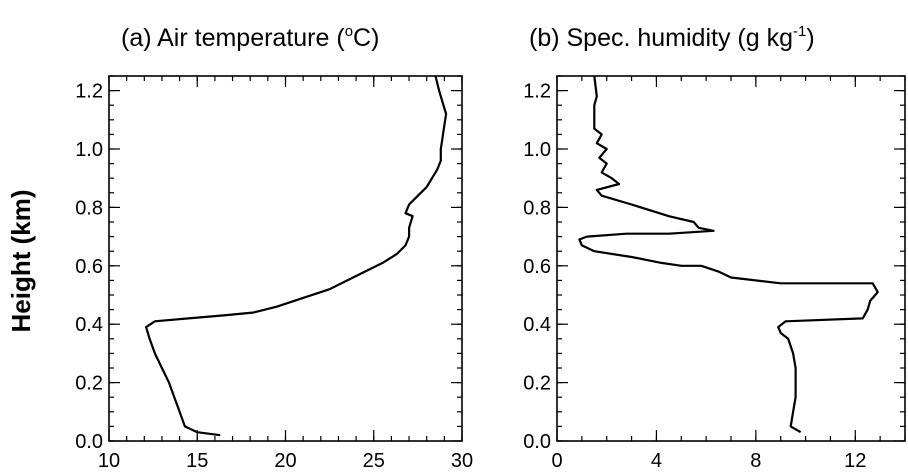  What do you see at coordinates (89, 325) in the screenshot?
I see `temp-y-tick-label: 0.4` at bounding box center [89, 325].